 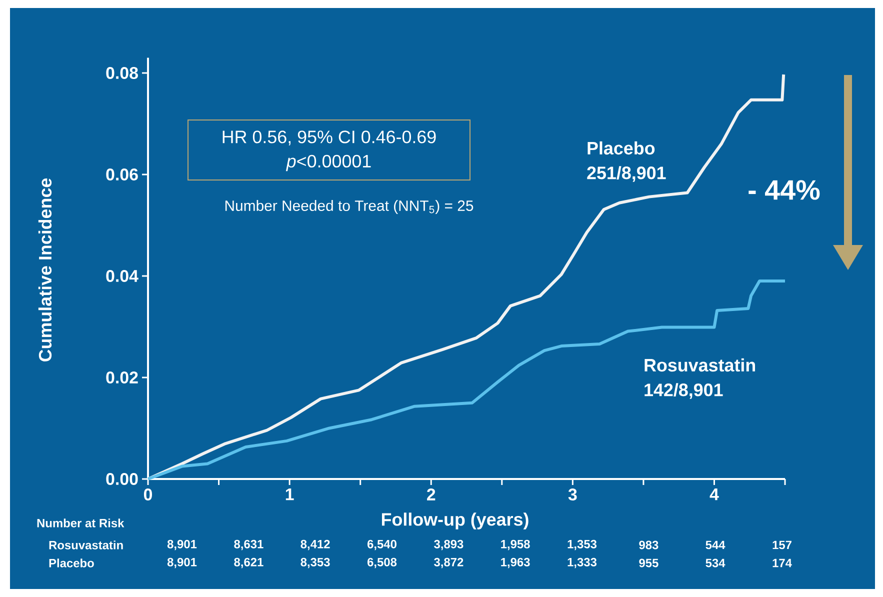 What do you see at coordinates (329, 138) in the screenshot?
I see `annotation: HR 0.56, 95% CI 0.46-0.69` at bounding box center [329, 138].